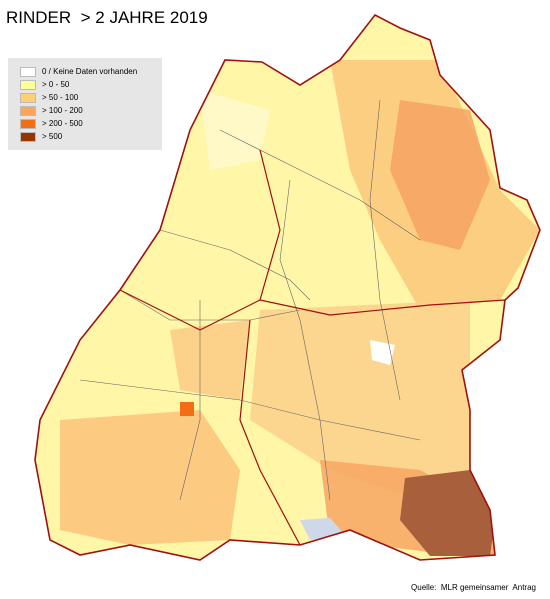 Image resolution: width=550 pixels, height=599 pixels. What do you see at coordinates (56, 84) in the screenshot?
I see `legend-label: > 0 - 50` at bounding box center [56, 84].